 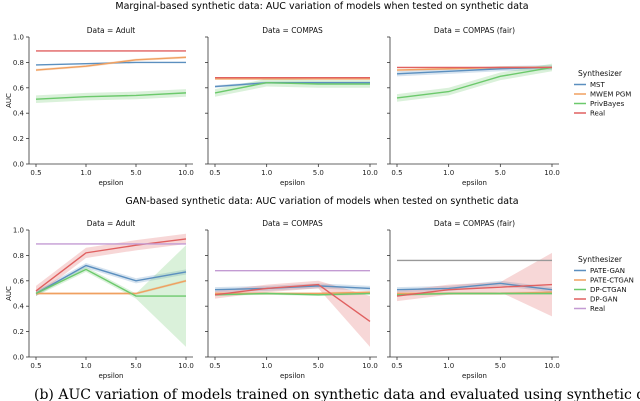 I want to click on legend-label: PrivBayes, so click(x=607, y=104).